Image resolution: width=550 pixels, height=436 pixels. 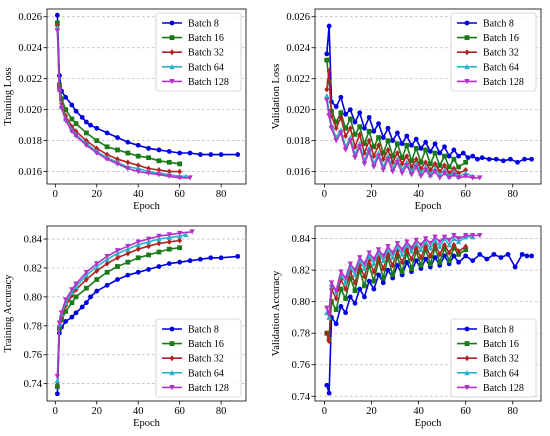 What do you see at coordinates (298, 110) in the screenshot?
I see `y-tick-label: 0.020` at bounding box center [298, 110].